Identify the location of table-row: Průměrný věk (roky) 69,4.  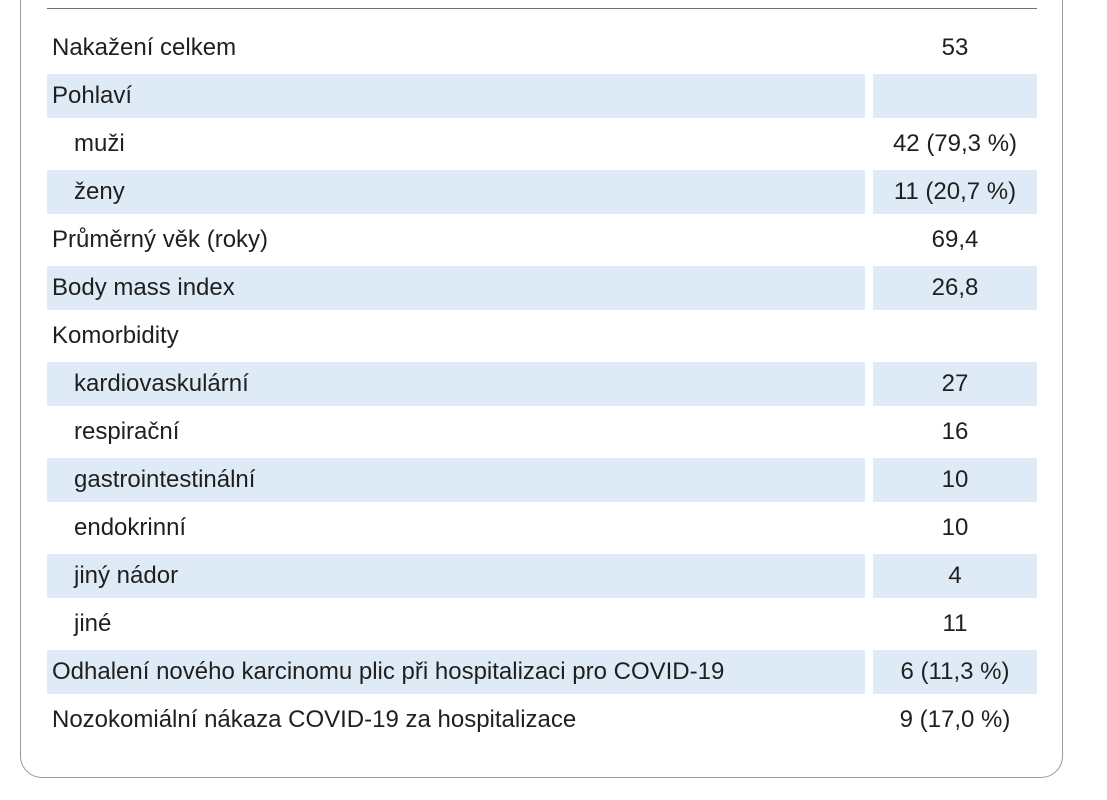
(542, 240).